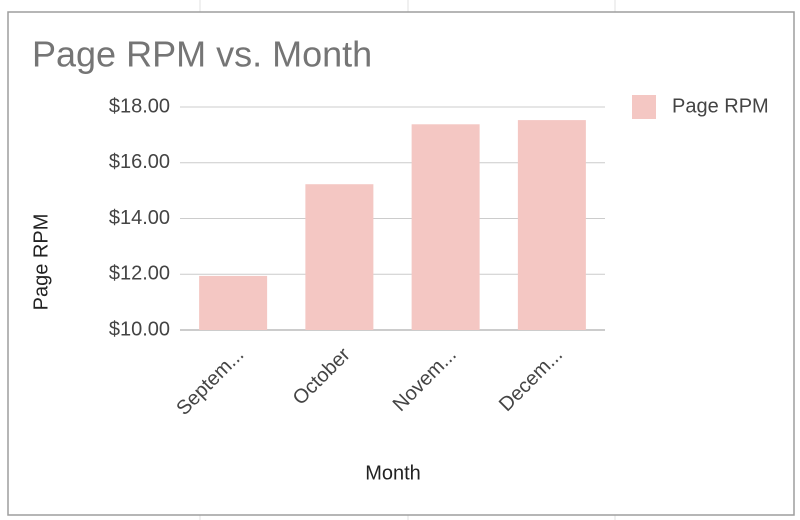 The height and width of the screenshot is (520, 800). I want to click on legend-swatch, so click(644, 107).